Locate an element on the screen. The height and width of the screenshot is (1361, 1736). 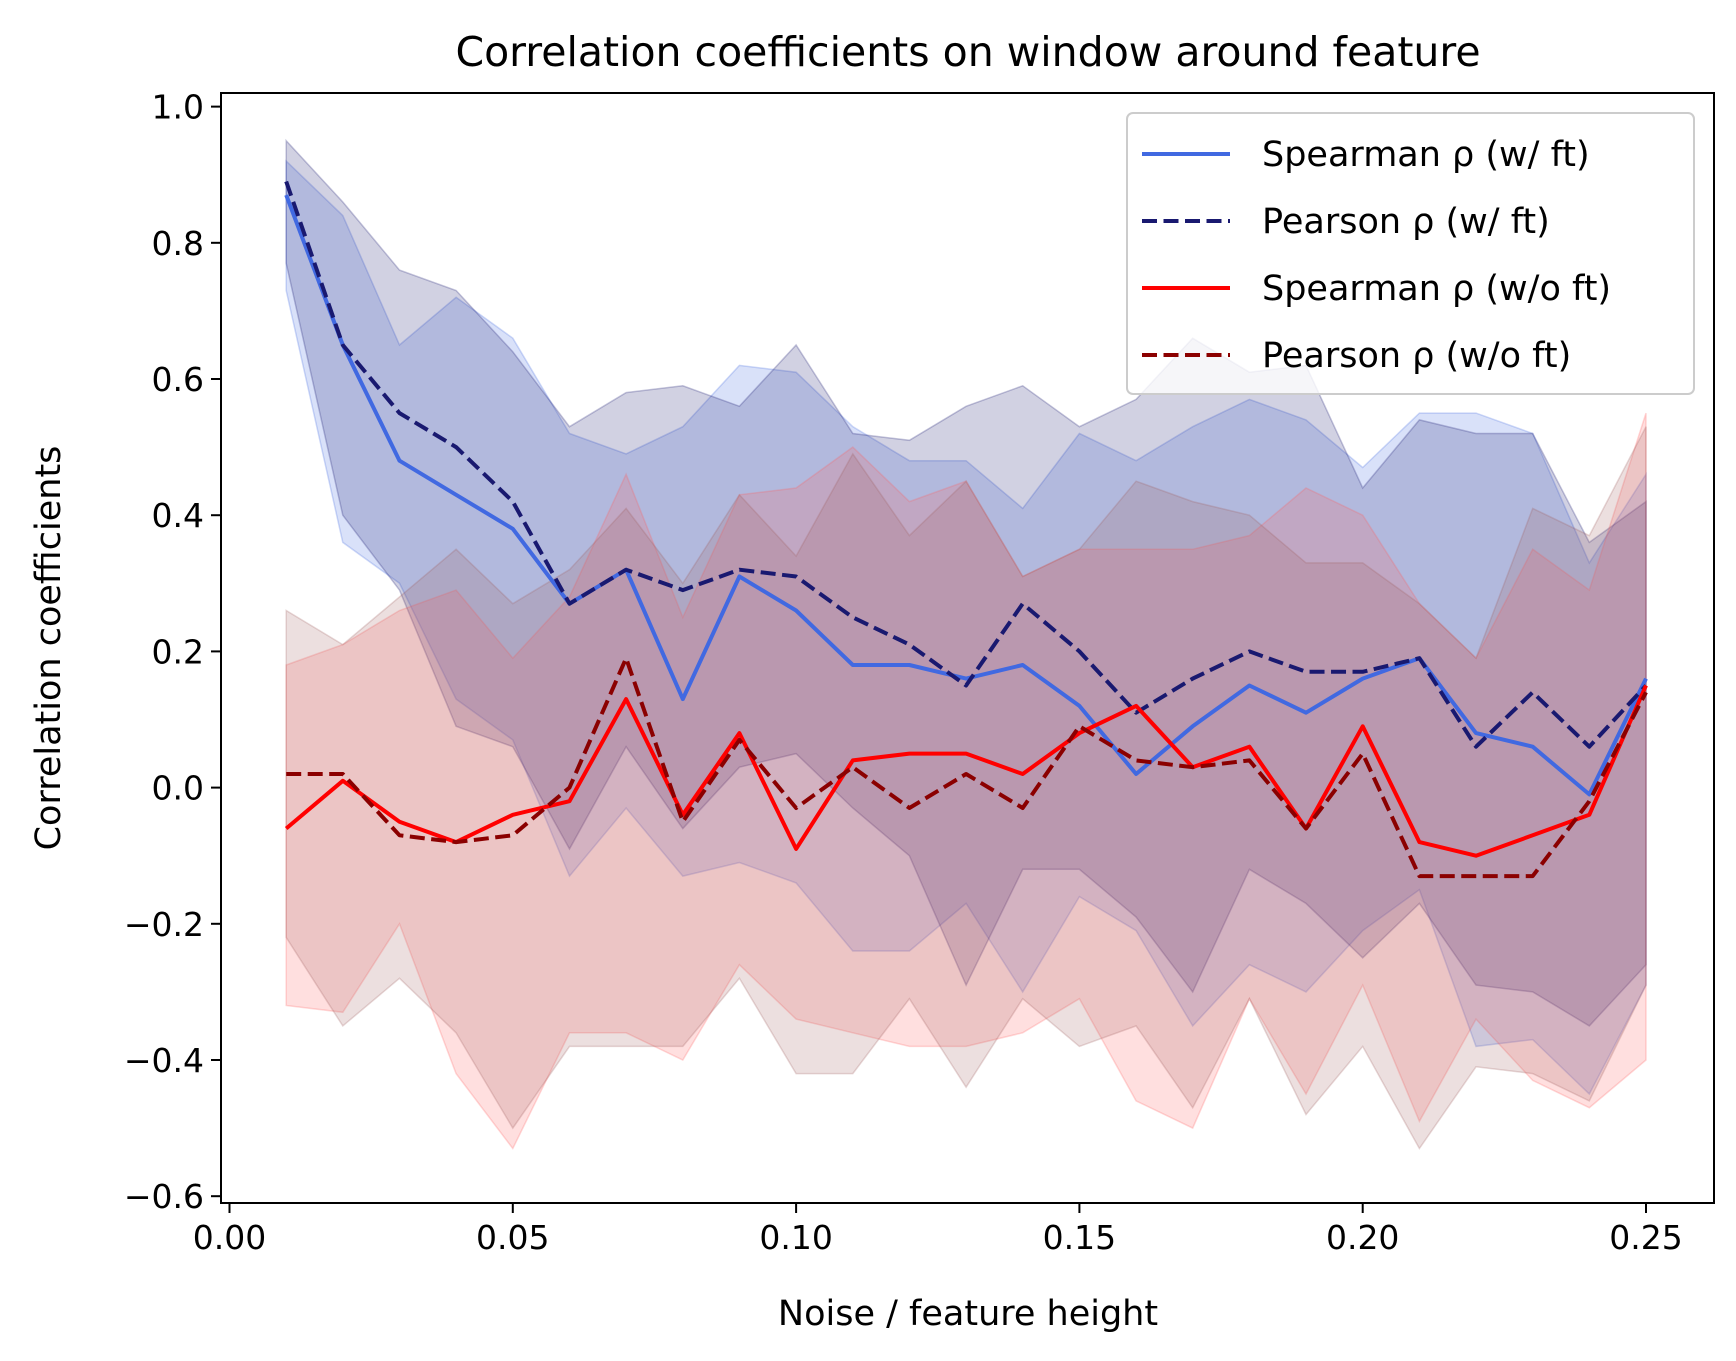
y-tick-label: −0.4 is located at coordinates (164, 1060).